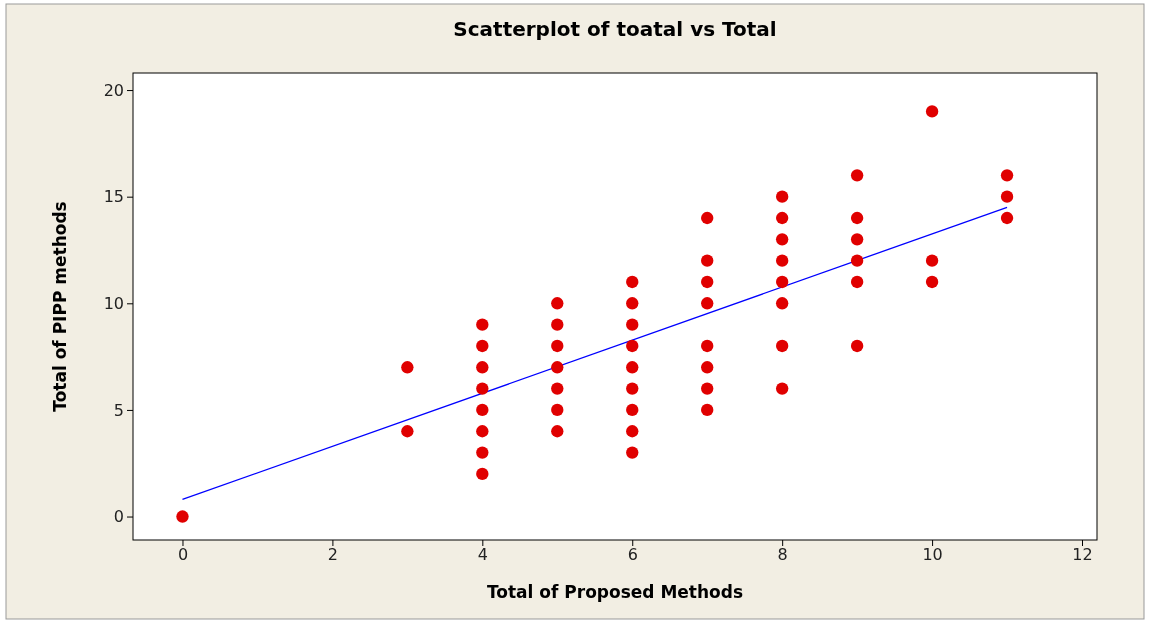  I want to click on y-tick-label: 5, so click(118, 410).